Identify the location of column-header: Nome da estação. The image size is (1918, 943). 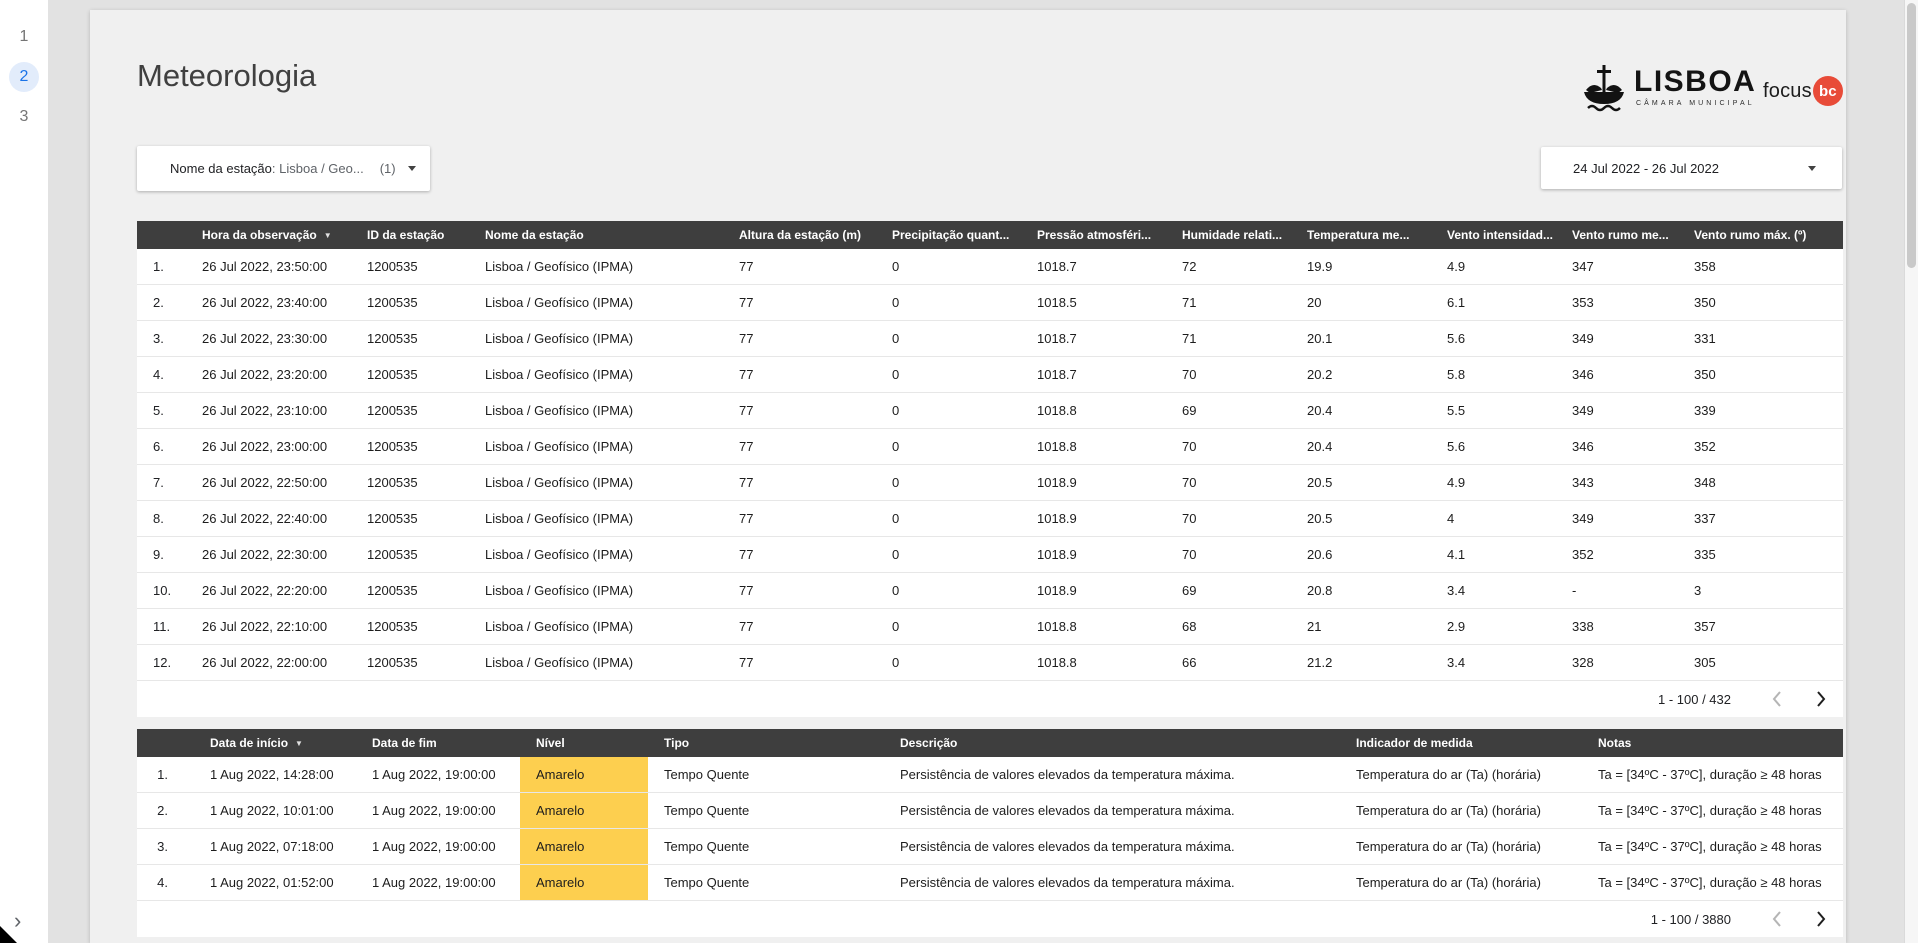
(534, 235).